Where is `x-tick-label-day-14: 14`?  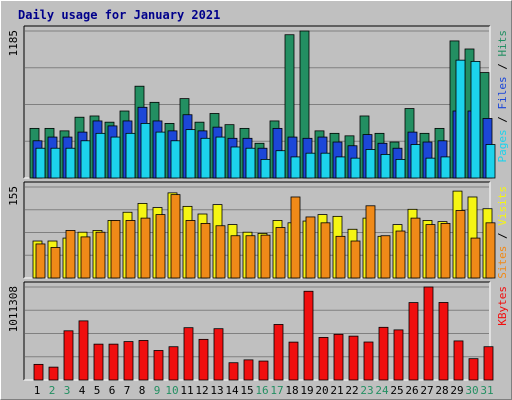 x-tick-label-day-14: 14 is located at coordinates (232, 390).